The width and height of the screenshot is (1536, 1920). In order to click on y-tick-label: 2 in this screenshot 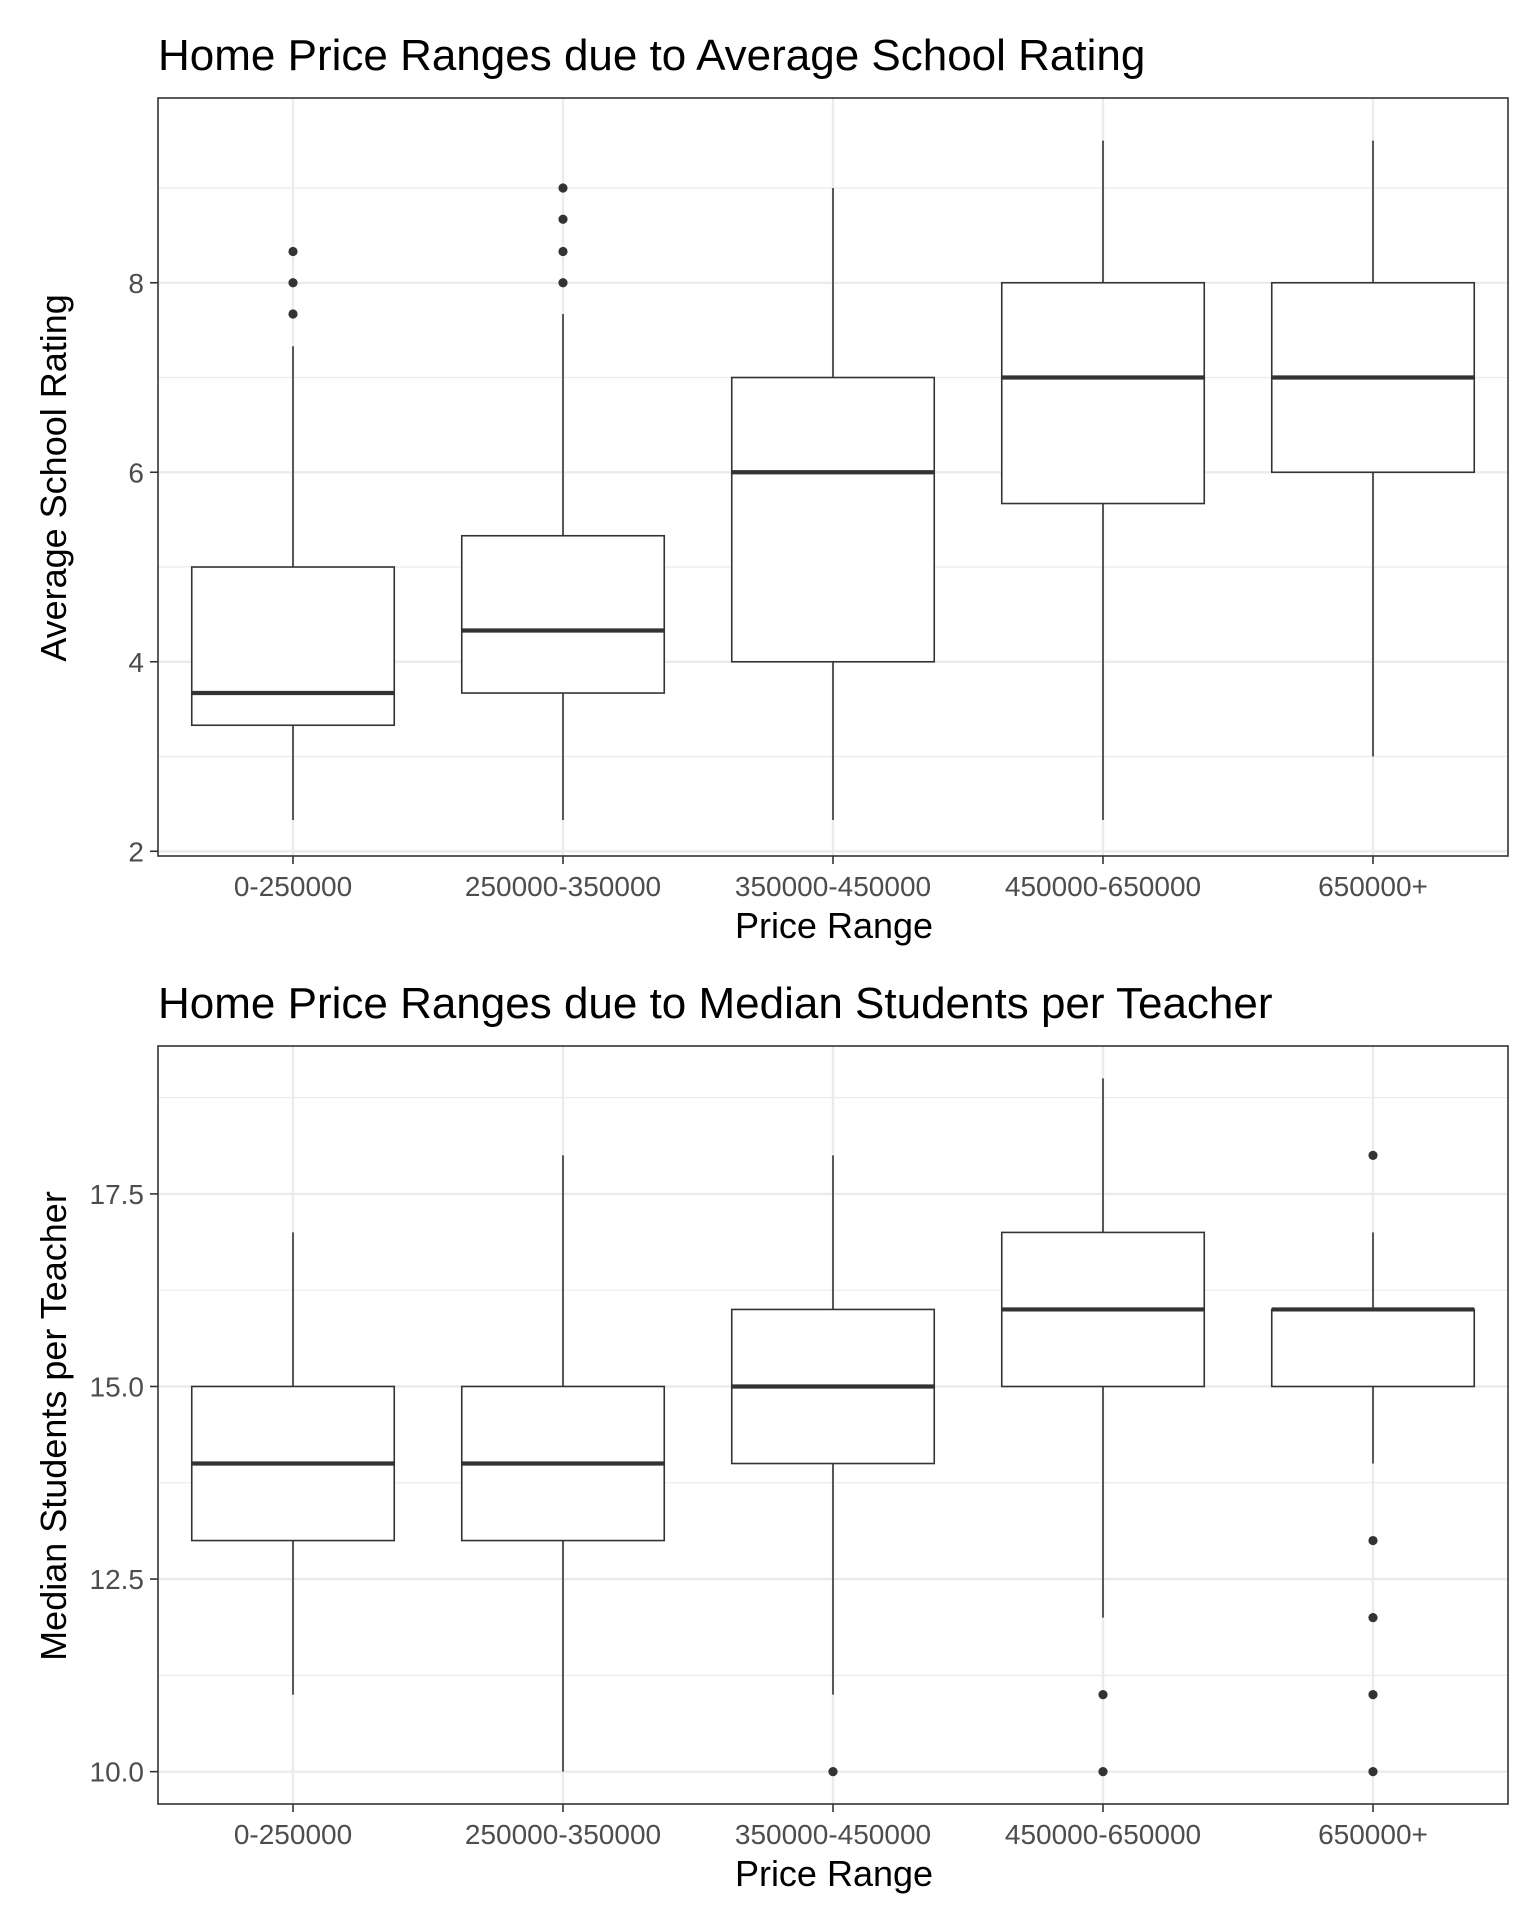, I will do `click(136, 851)`.